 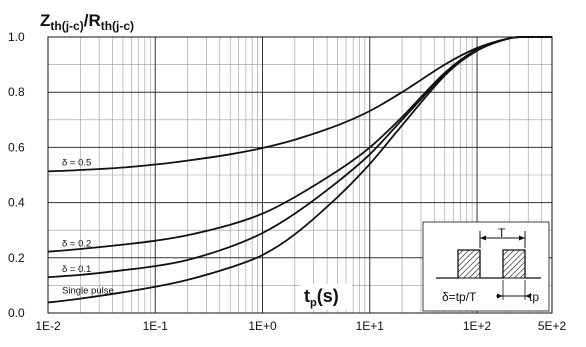 What do you see at coordinates (16, 147) in the screenshot?
I see `y-tick-label: 0.6` at bounding box center [16, 147].